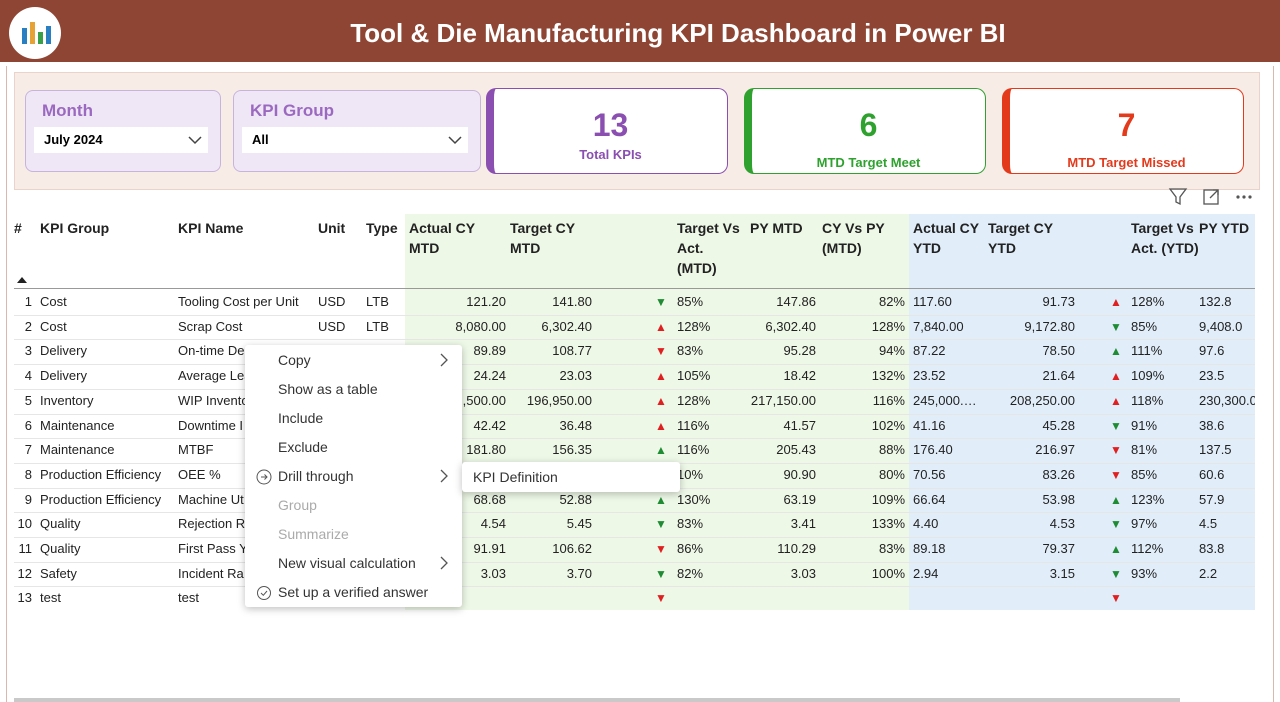 The image size is (1280, 702). I want to click on table-cell: 81%, so click(1144, 450).